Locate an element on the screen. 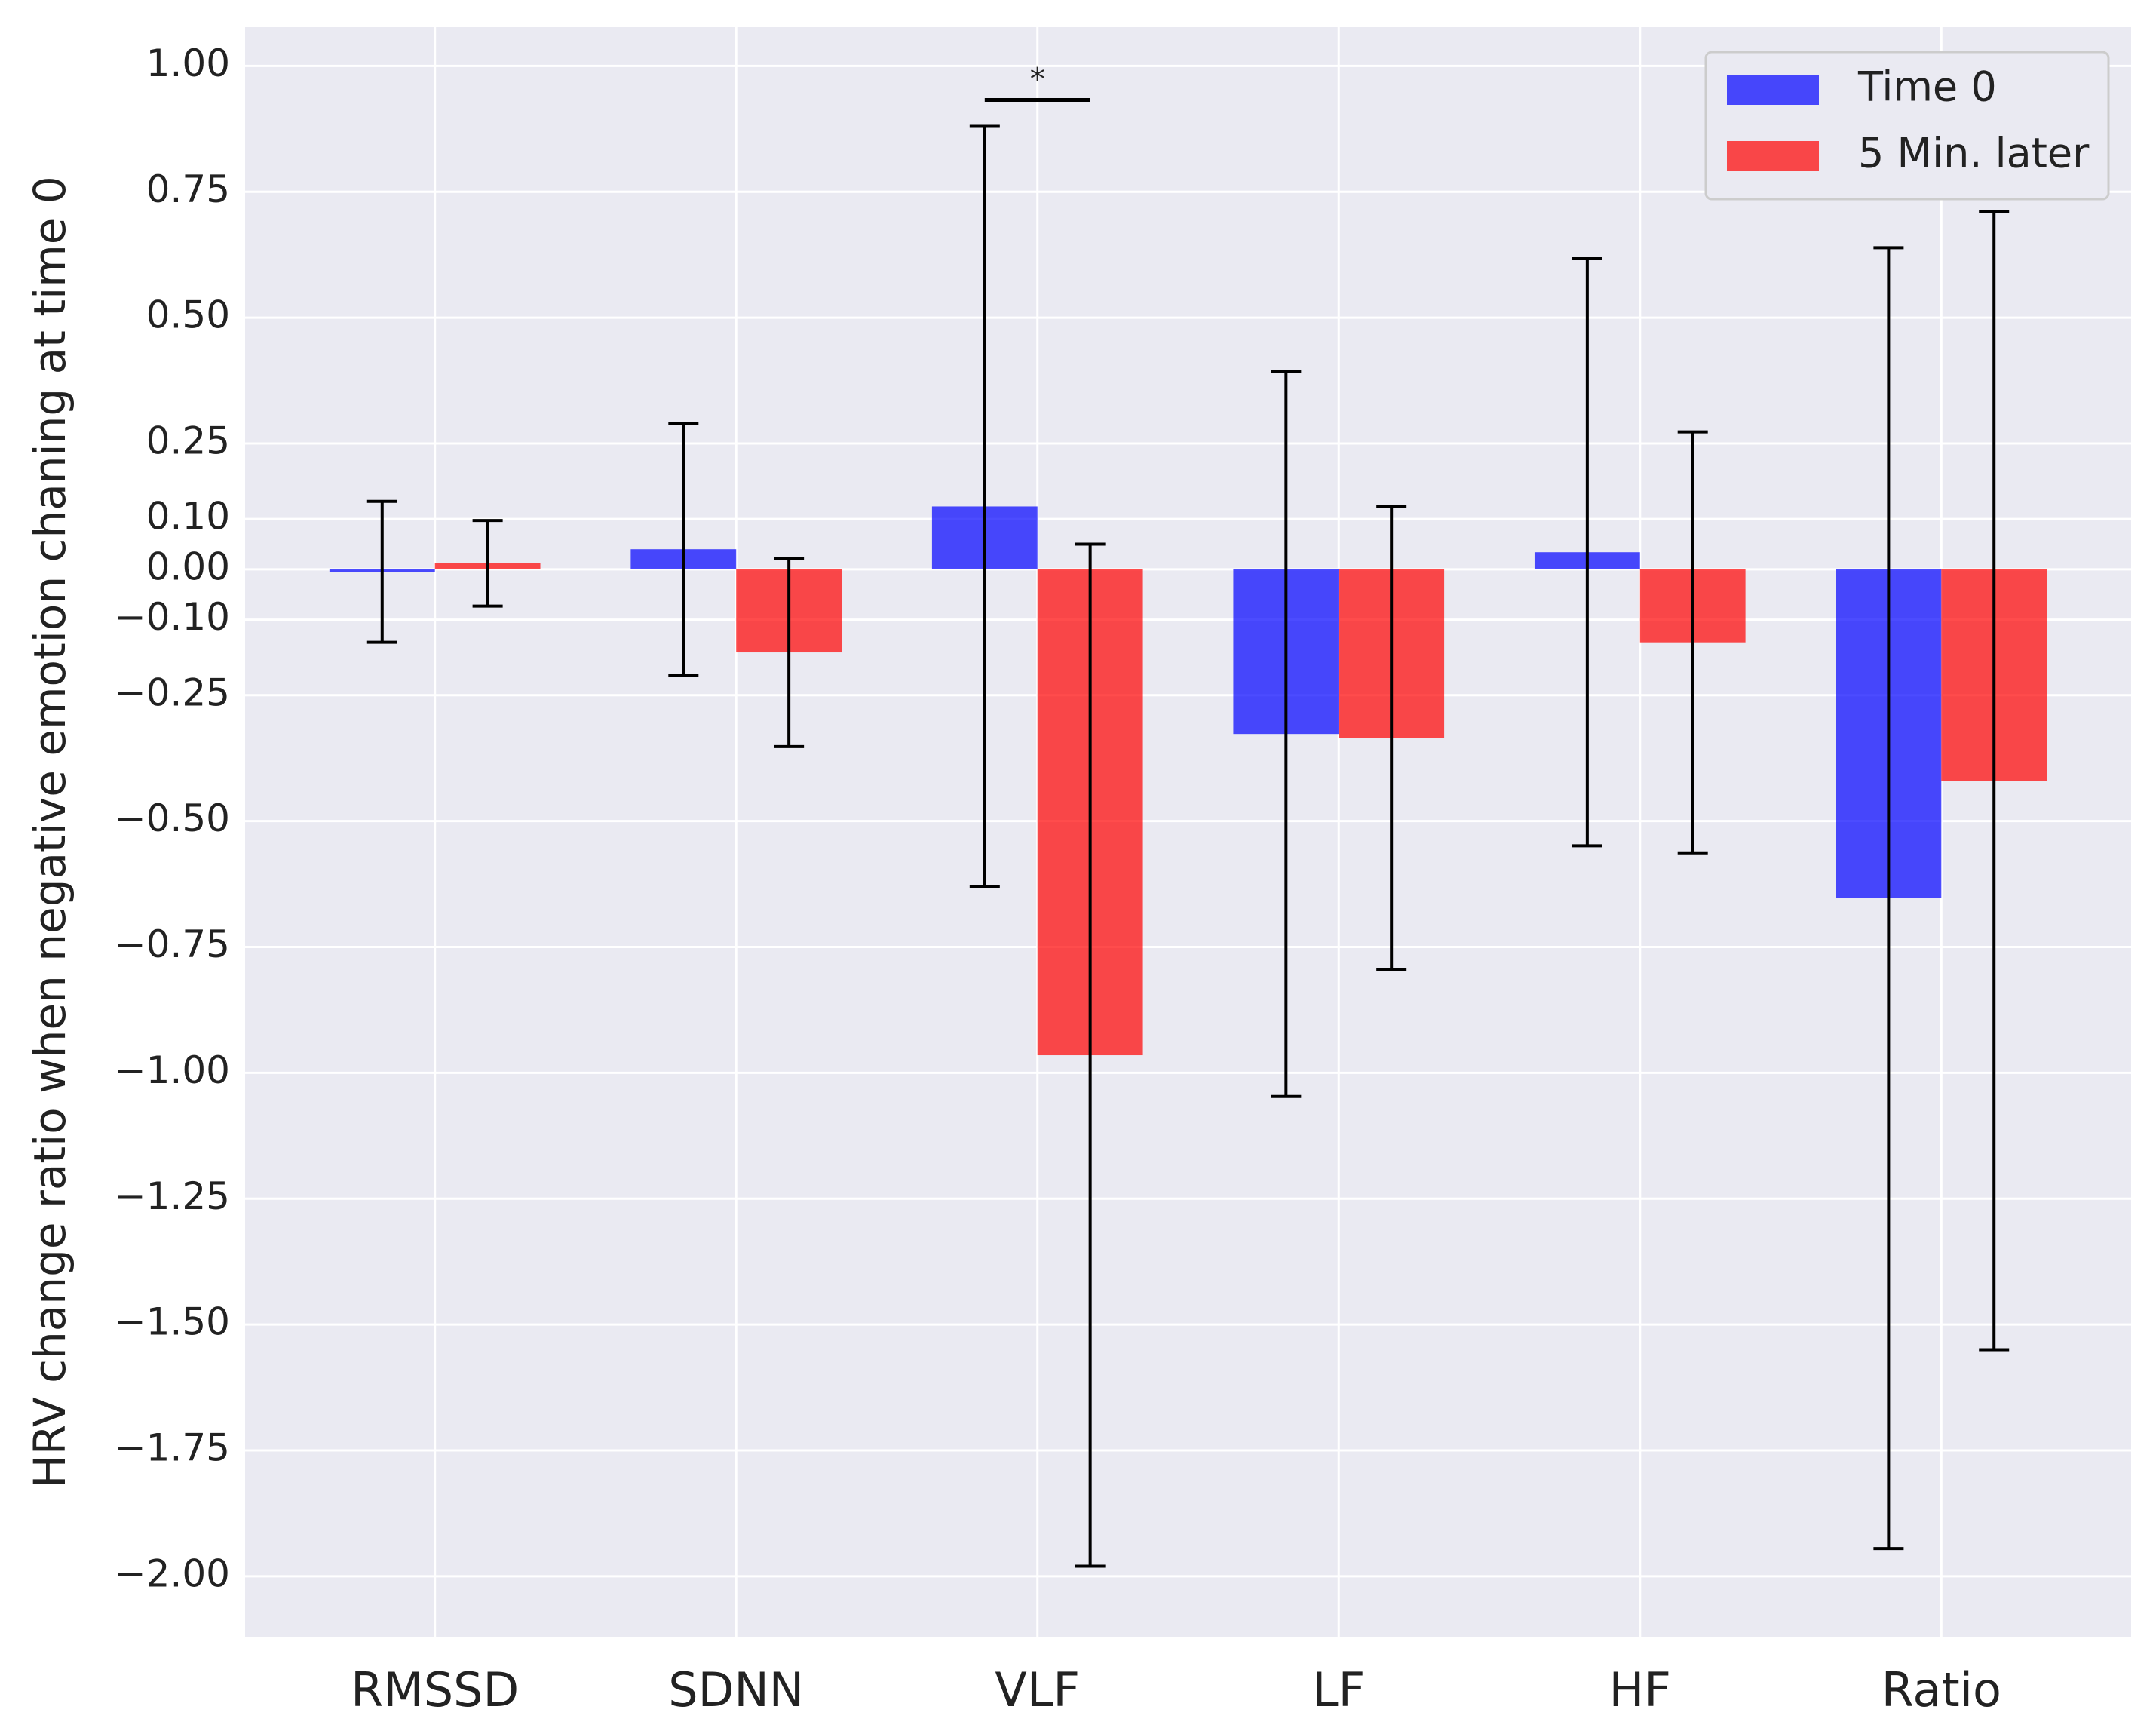 Image resolution: width=2156 pixels, height=1734 pixels. y-tick-label: −1.75 is located at coordinates (173, 1448).